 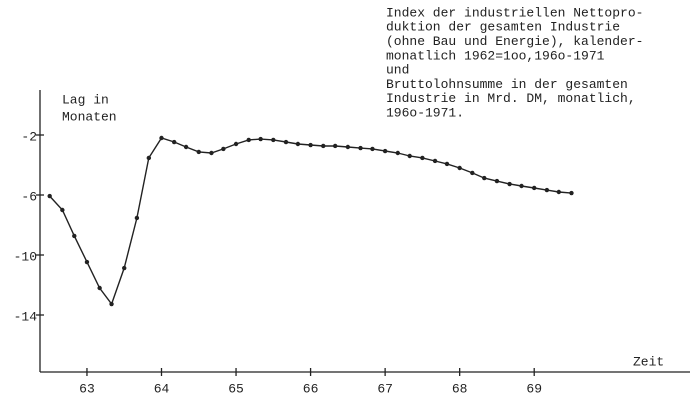 I want to click on y-tick-label: -6, so click(x=29, y=196).